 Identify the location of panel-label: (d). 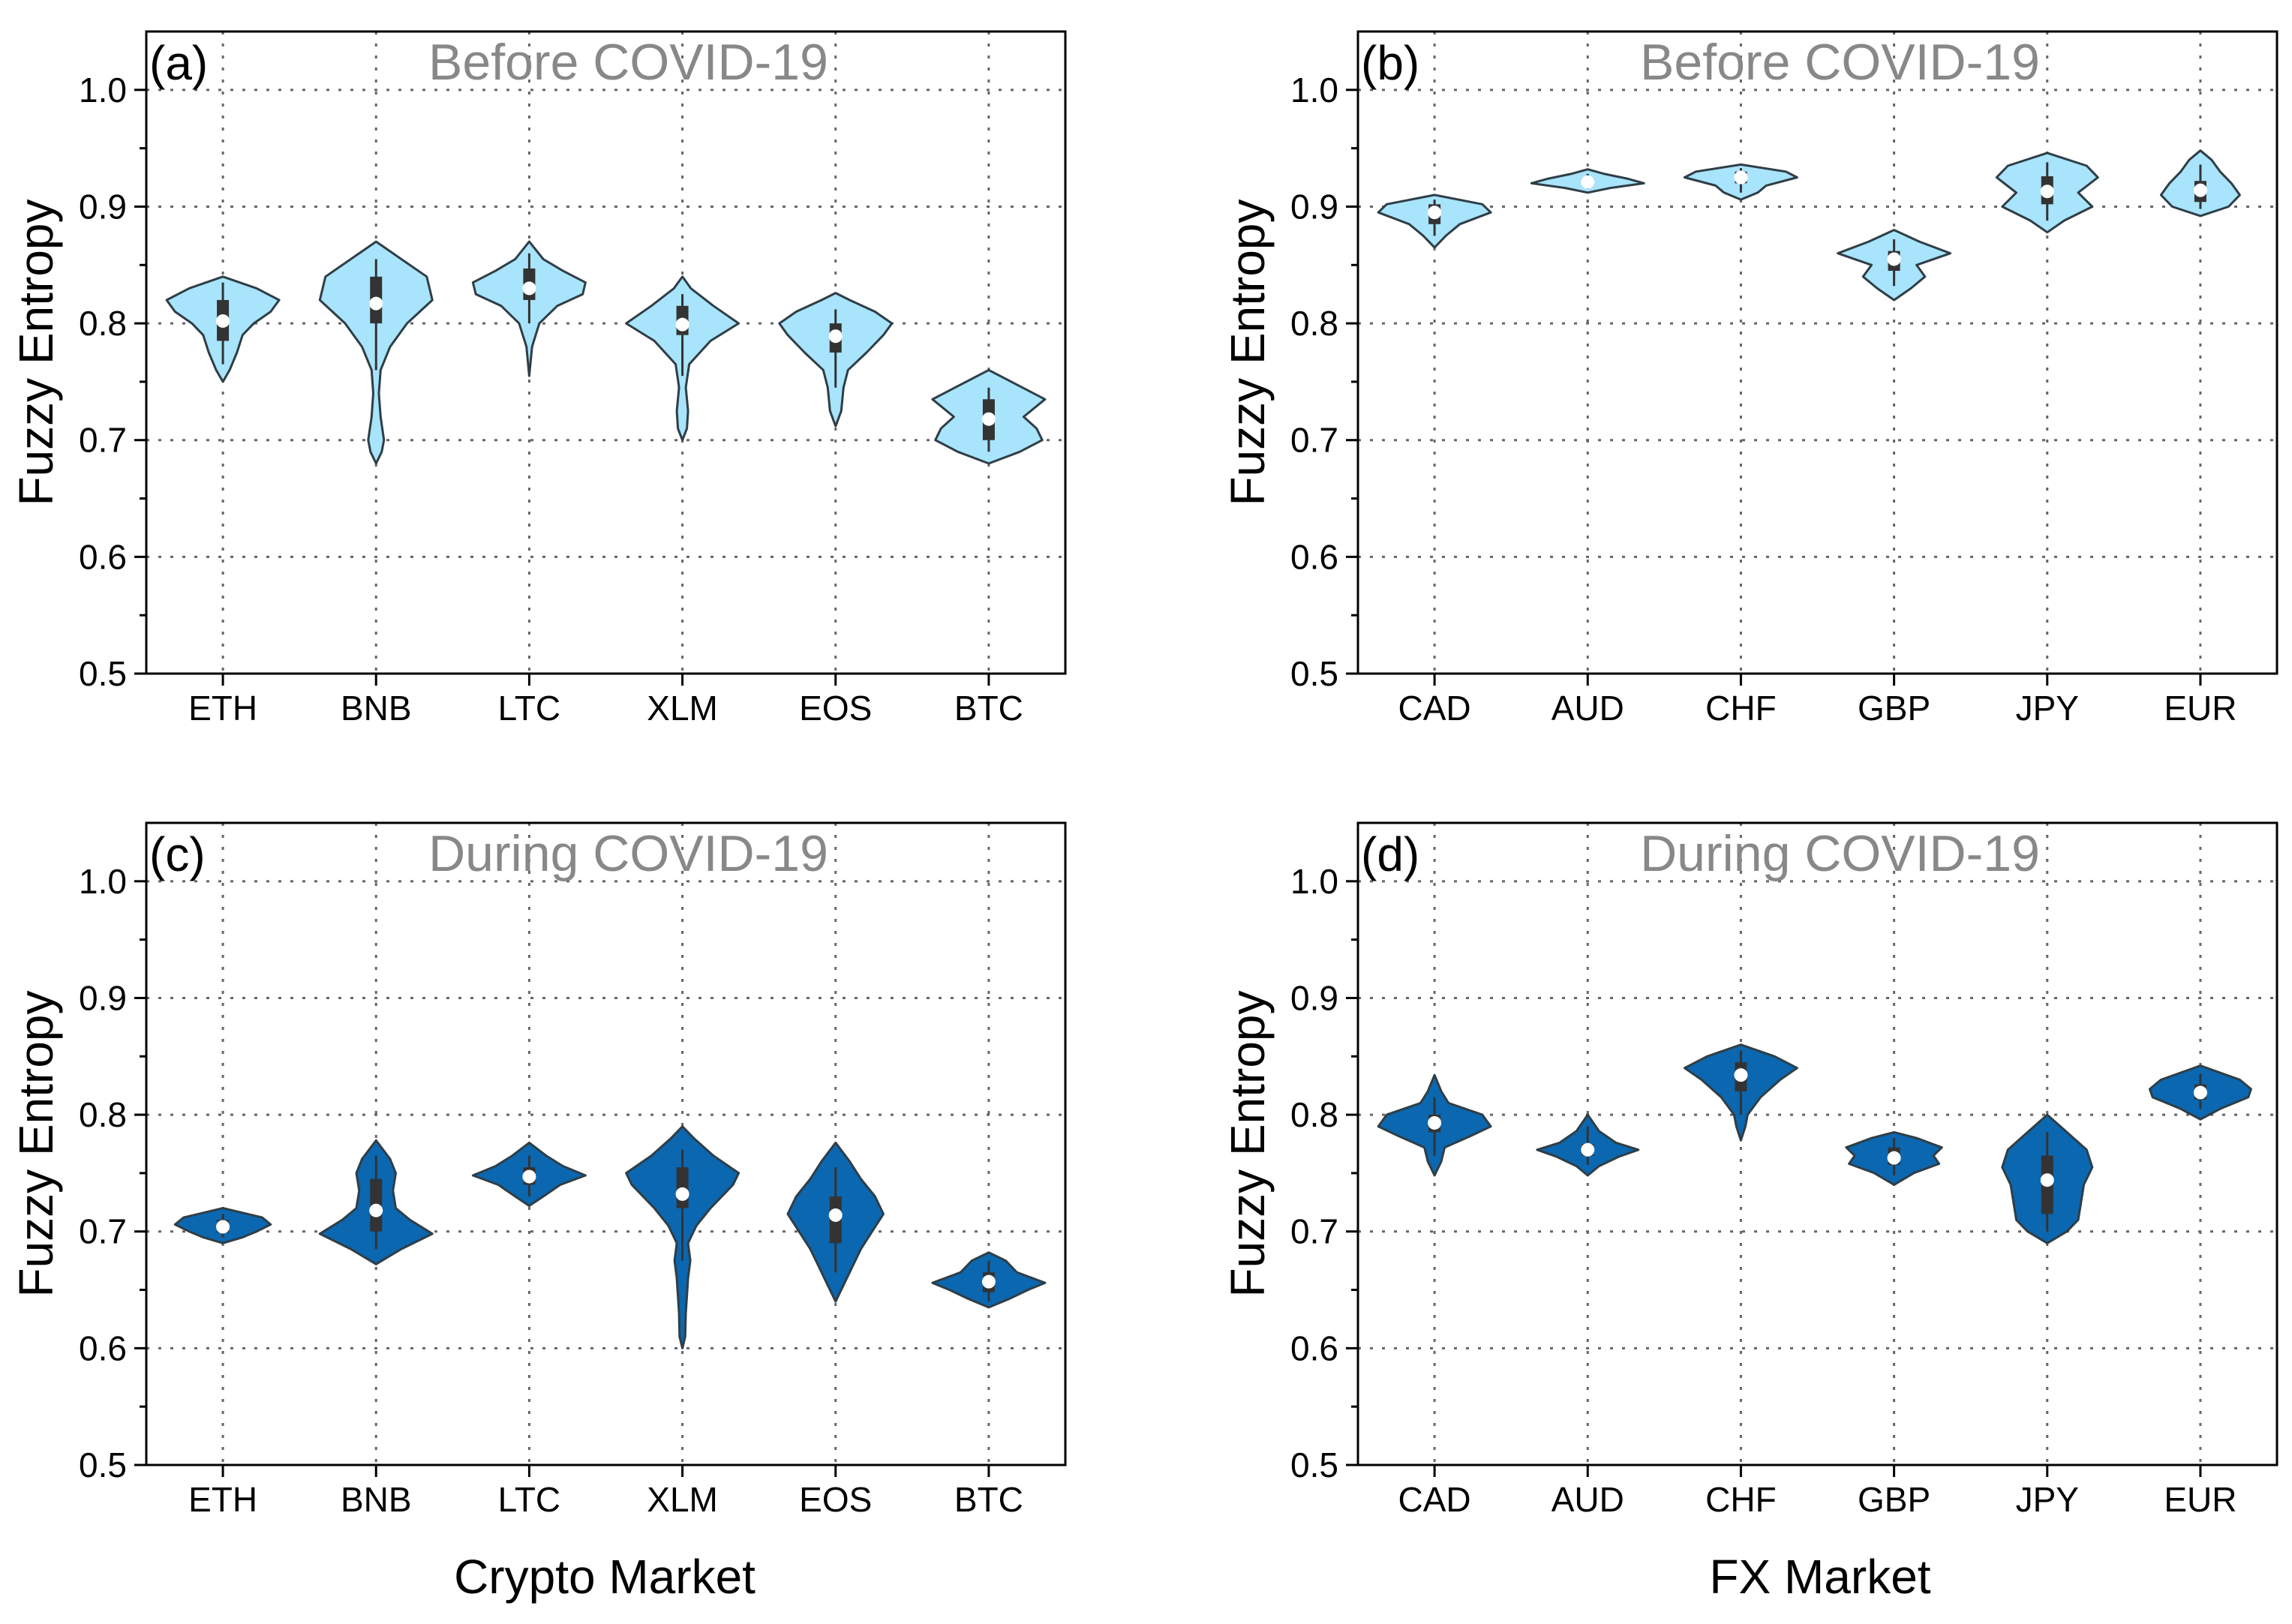
(1390, 854).